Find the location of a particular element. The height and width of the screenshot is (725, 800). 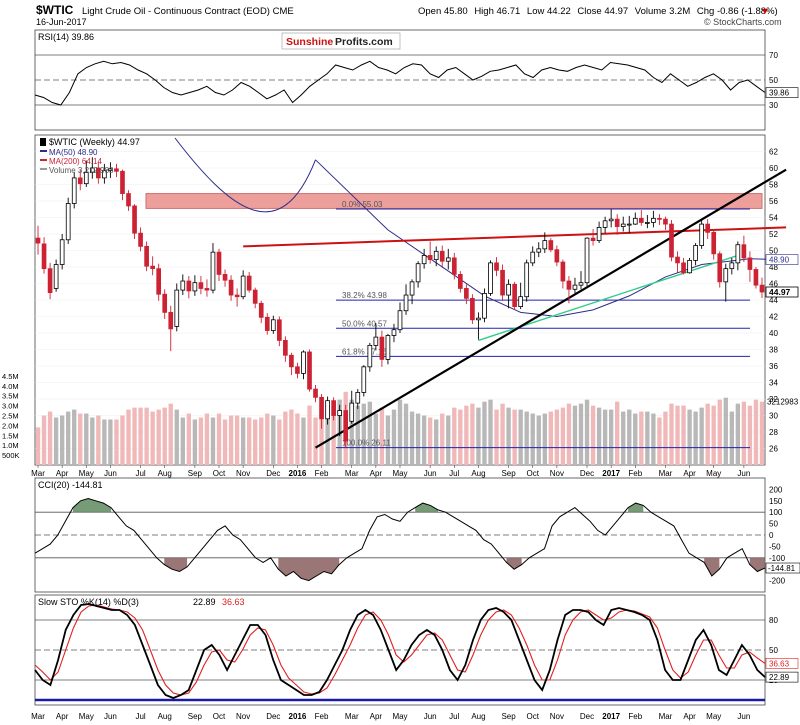

price-y-tick: 32 is located at coordinates (773, 399).